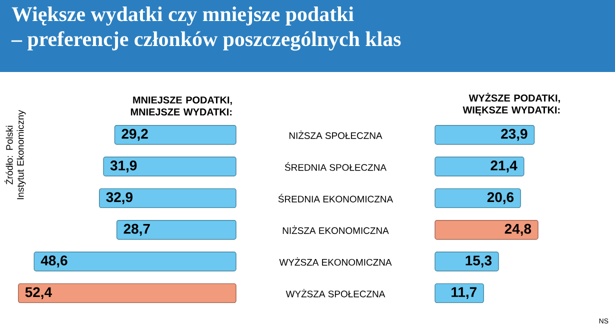 This screenshot has height=330, width=615. I want to click on y-tick-label: WYŻSZA SPOŁECZNA, so click(336, 293).